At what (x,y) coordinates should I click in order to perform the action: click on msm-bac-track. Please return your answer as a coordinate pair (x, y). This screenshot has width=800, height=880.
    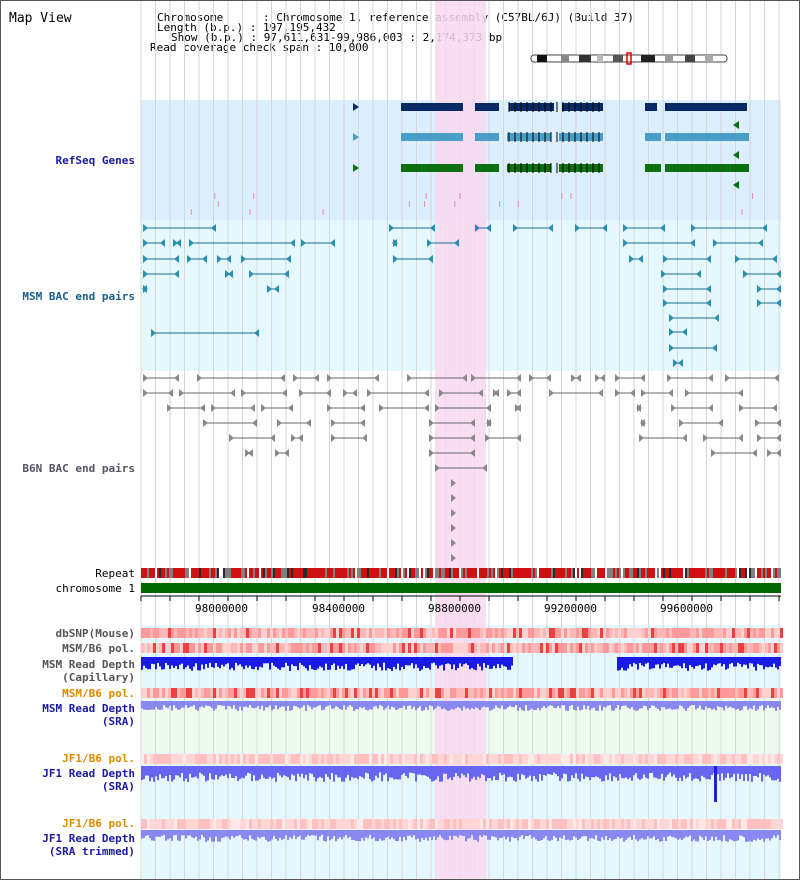
    Looking at the image, I should click on (461, 295).